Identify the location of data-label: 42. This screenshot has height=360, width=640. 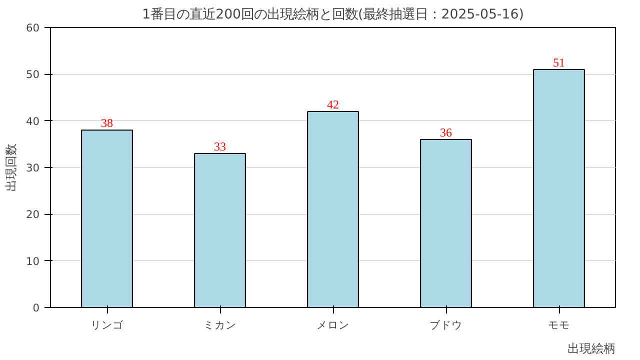
(333, 105).